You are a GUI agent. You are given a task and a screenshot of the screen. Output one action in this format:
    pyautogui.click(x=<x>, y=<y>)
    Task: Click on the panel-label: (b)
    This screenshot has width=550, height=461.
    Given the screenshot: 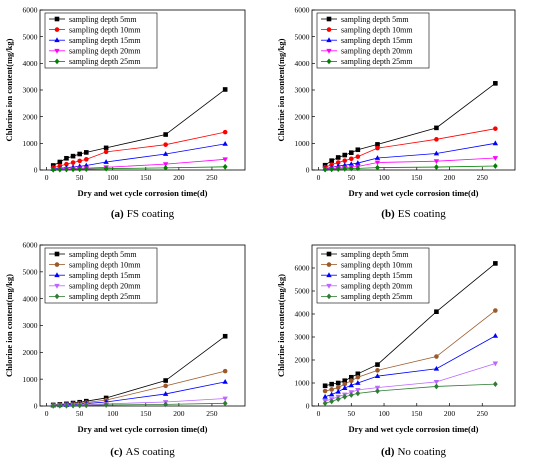 What is the action you would take?
    pyautogui.click(x=388, y=214)
    